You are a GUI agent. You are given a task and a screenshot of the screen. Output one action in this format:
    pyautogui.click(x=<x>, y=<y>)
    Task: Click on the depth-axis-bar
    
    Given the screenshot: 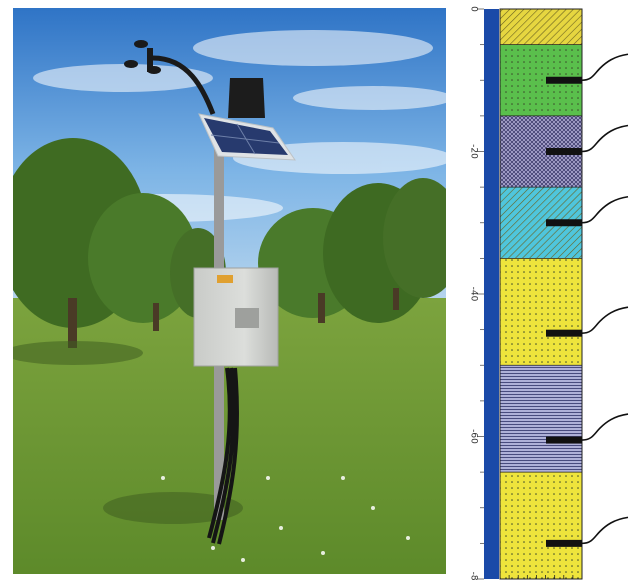 What is the action you would take?
    pyautogui.click(x=491, y=294)
    